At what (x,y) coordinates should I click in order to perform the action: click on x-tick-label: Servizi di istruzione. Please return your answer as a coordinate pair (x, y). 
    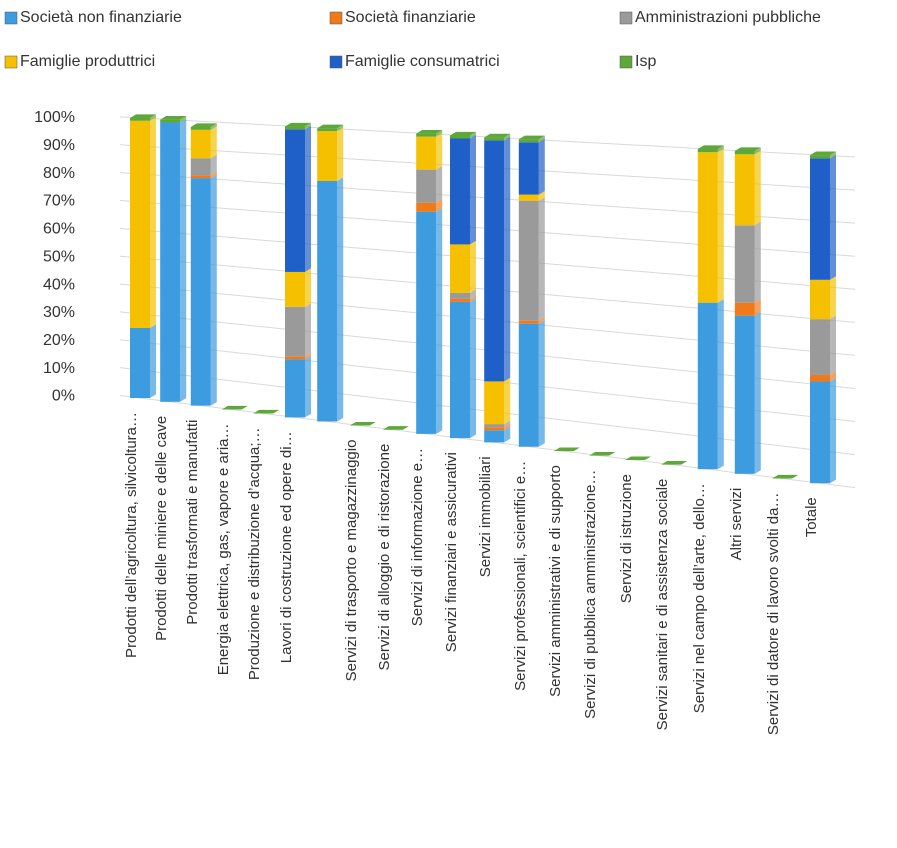
    Looking at the image, I should click on (626, 538).